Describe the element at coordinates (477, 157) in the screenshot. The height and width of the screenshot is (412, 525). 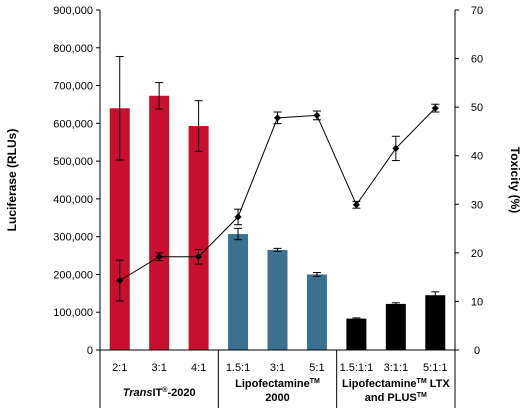
I see `y2-tick-label: 40` at that location.